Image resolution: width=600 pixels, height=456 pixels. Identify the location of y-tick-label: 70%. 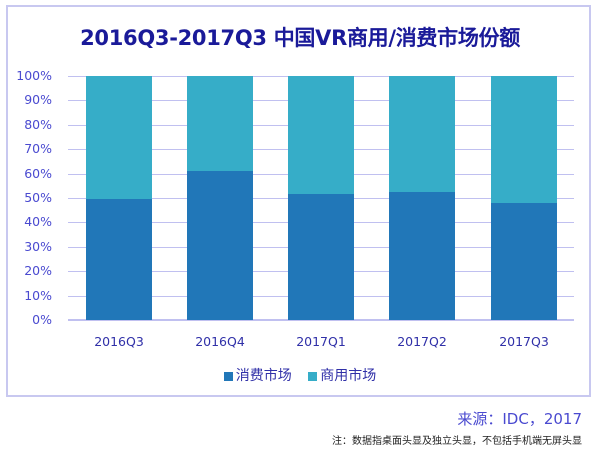
(38, 149).